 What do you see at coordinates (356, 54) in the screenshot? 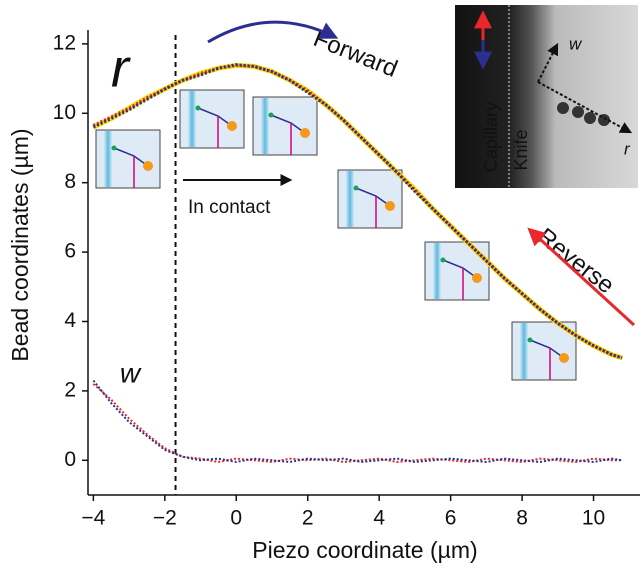
I see `annotation: Forward` at bounding box center [356, 54].